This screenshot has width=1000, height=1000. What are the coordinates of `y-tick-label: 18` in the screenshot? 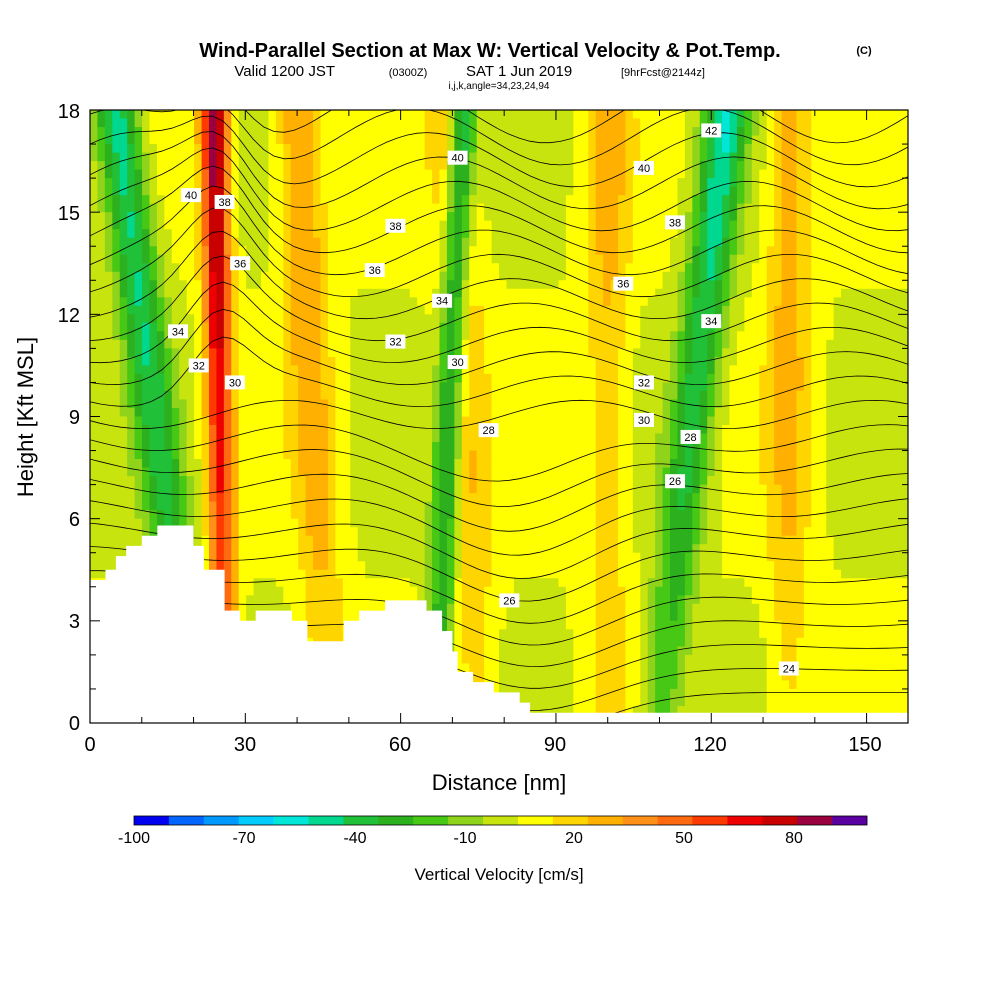 It's located at (69, 112).